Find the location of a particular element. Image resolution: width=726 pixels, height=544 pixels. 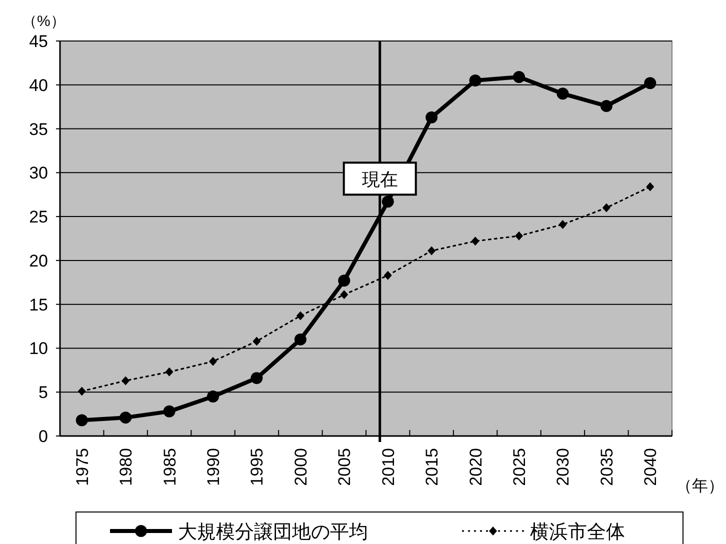

y-tick-label: 15 is located at coordinates (38, 304).